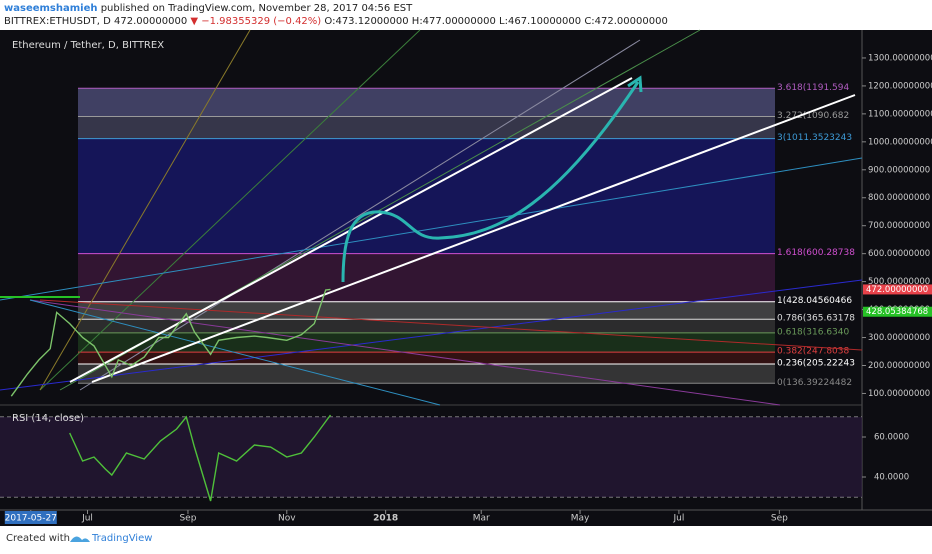  What do you see at coordinates (813, 116) in the screenshot?
I see `fib-label: 3.272(1090.682` at bounding box center [813, 116].